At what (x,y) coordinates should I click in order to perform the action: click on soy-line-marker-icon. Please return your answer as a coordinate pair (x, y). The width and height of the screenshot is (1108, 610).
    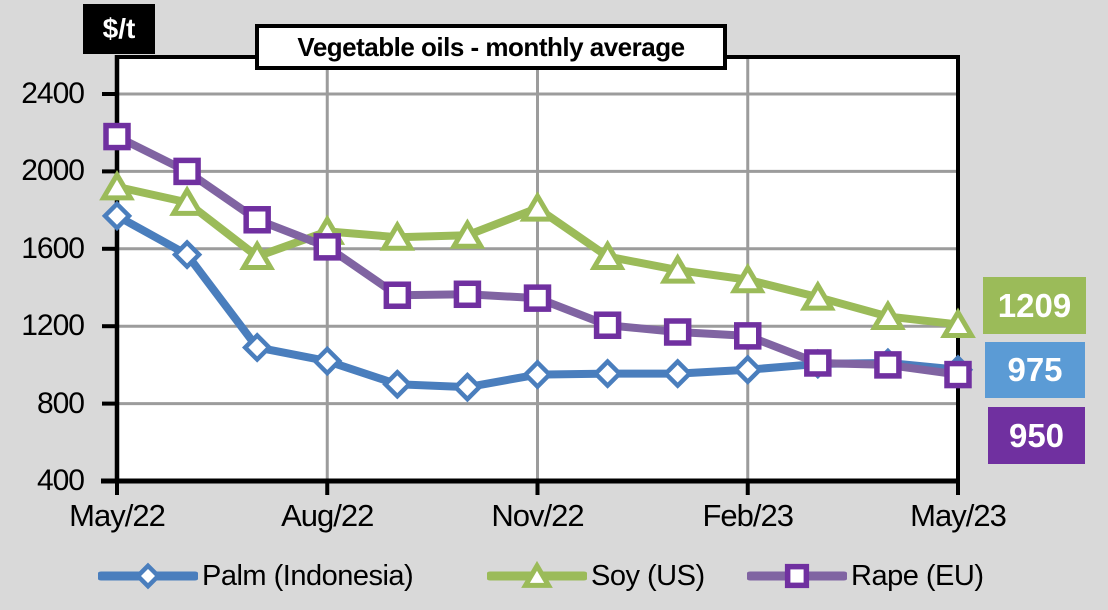
    Looking at the image, I should click on (537, 574).